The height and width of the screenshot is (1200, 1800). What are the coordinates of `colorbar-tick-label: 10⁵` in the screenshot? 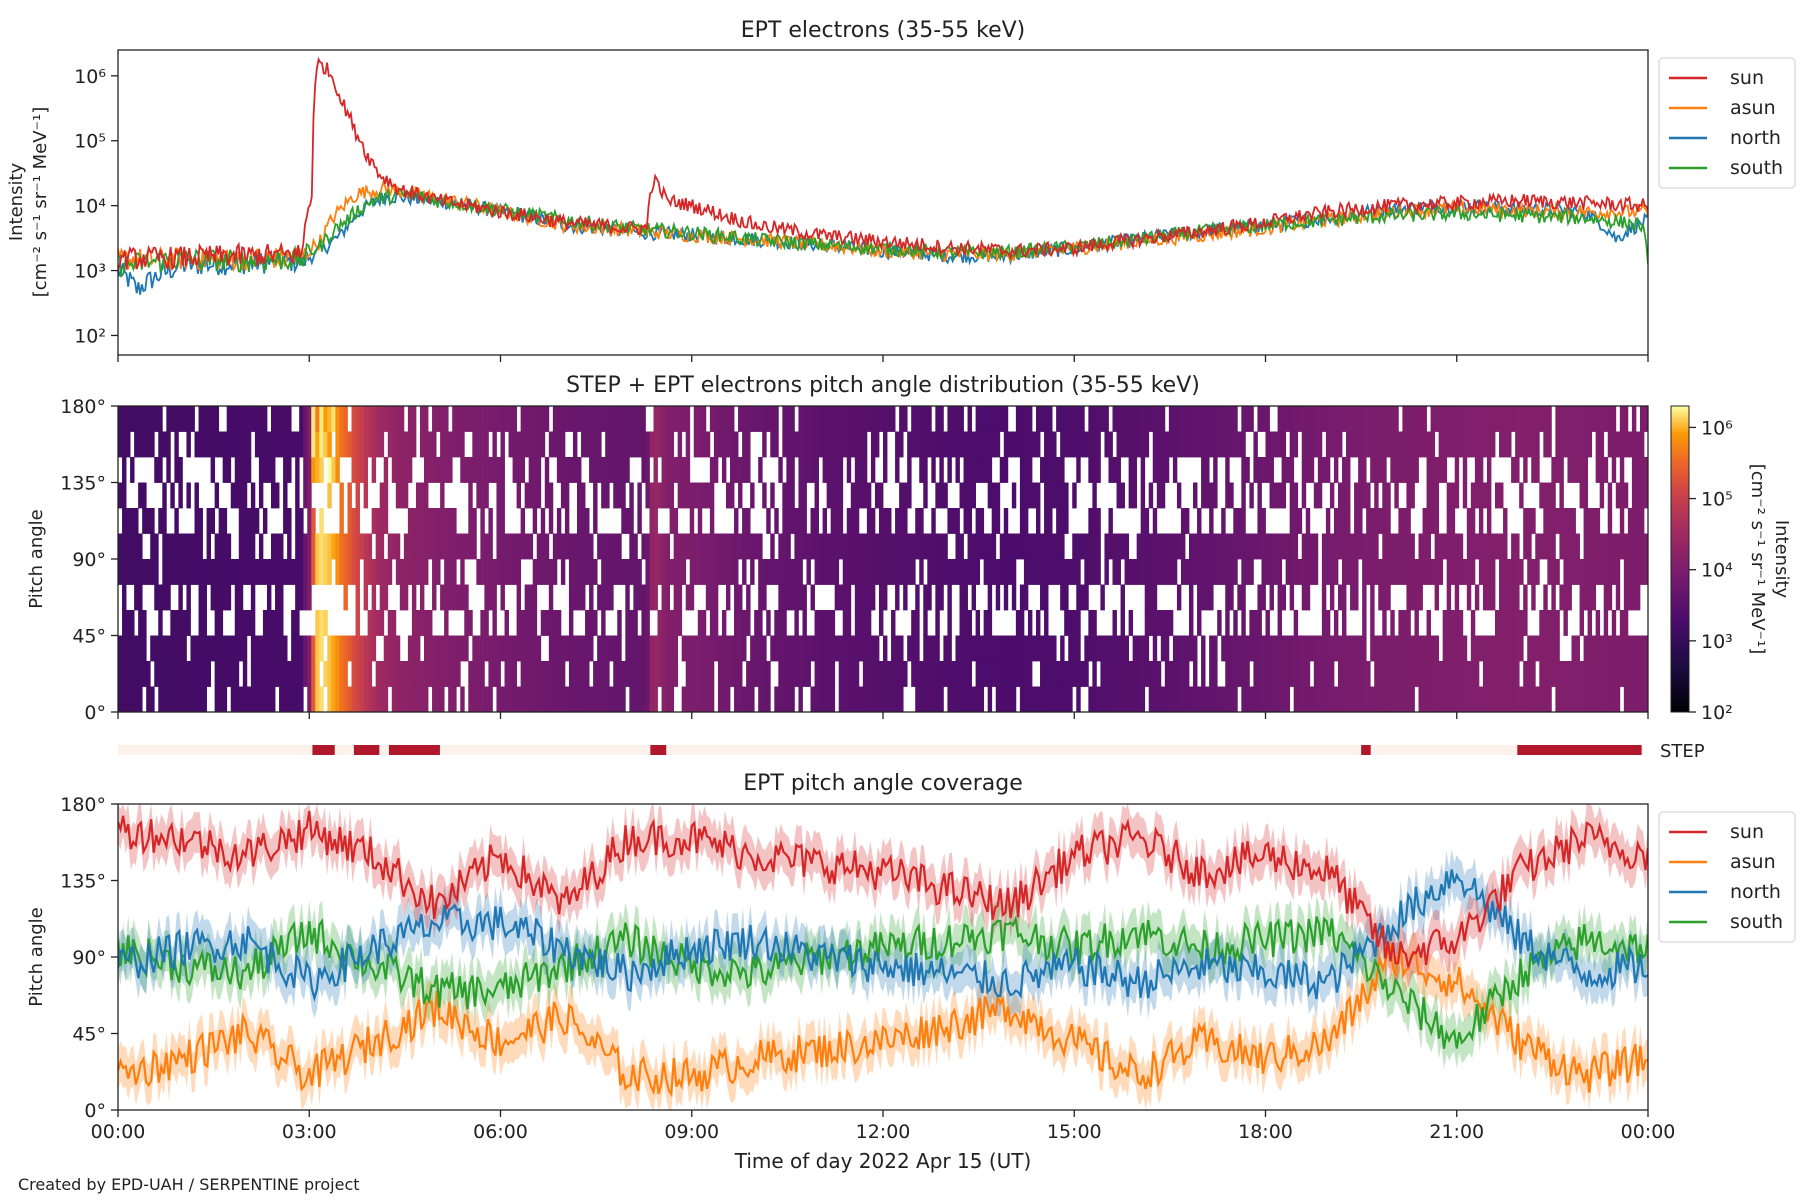 It's located at (1717, 500).